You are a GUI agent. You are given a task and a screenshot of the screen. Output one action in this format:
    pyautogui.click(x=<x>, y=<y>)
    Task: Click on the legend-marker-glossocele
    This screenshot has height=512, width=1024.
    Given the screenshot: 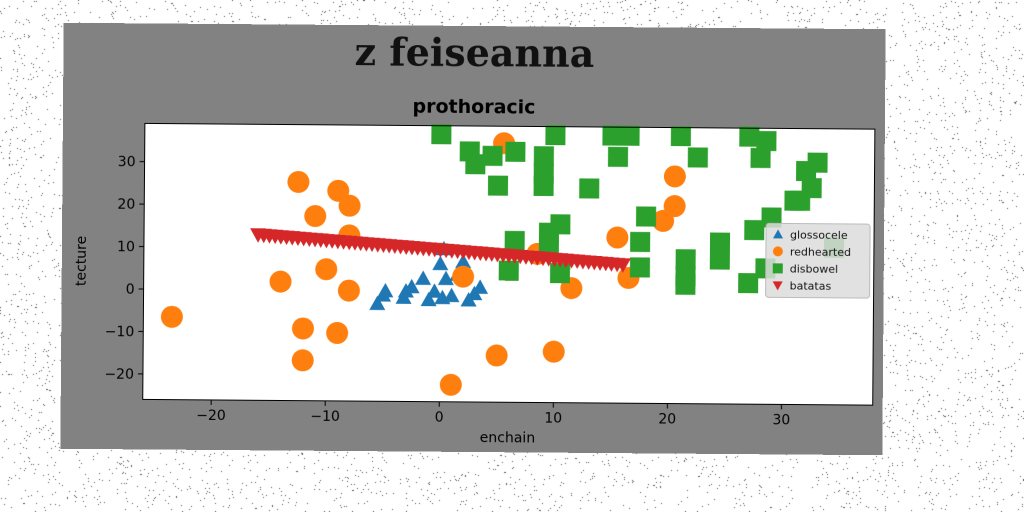 What is the action you would take?
    pyautogui.click(x=778, y=234)
    